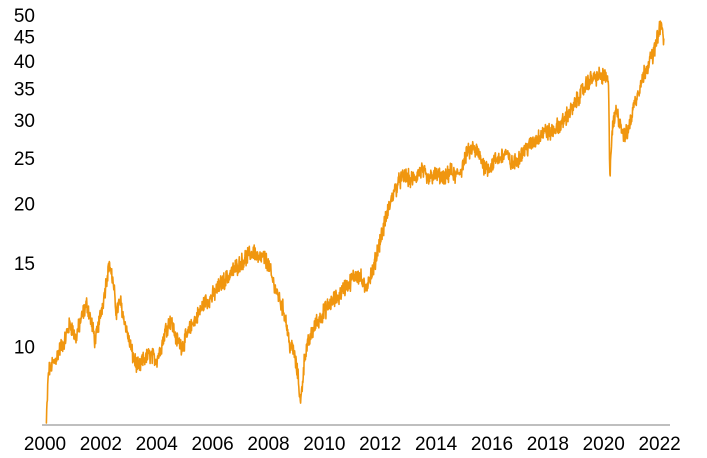  What do you see at coordinates (24, 89) in the screenshot?
I see `y-tick-label: 35` at bounding box center [24, 89].